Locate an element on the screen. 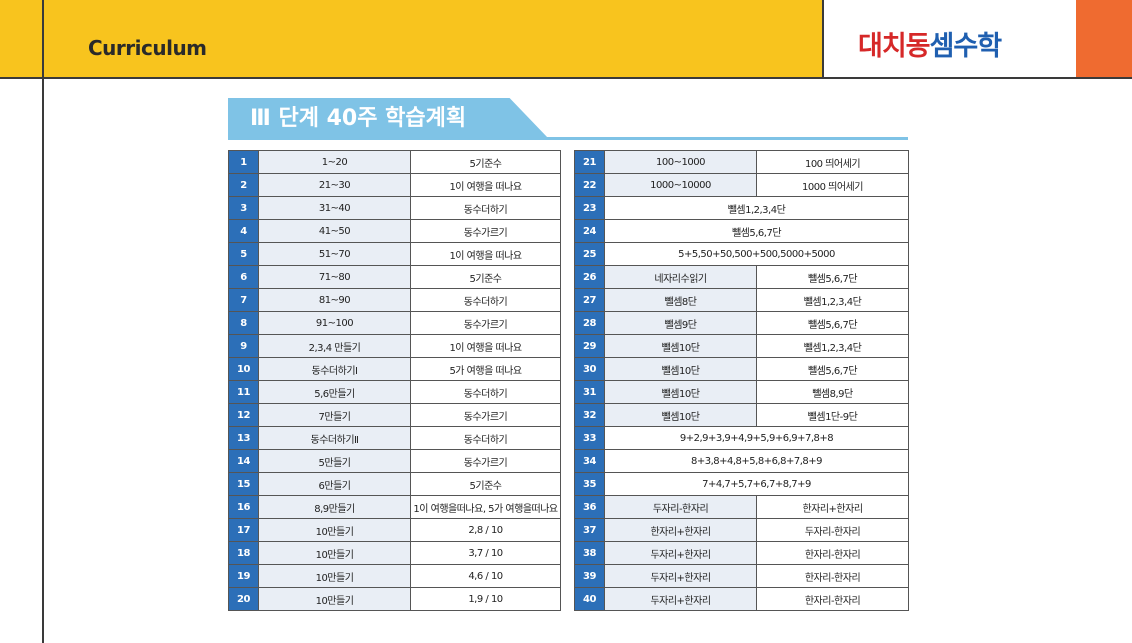 Image resolution: width=1132 pixels, height=643 pixels. table-row: 17 10만들기 2,8 / 10 is located at coordinates (394, 530).